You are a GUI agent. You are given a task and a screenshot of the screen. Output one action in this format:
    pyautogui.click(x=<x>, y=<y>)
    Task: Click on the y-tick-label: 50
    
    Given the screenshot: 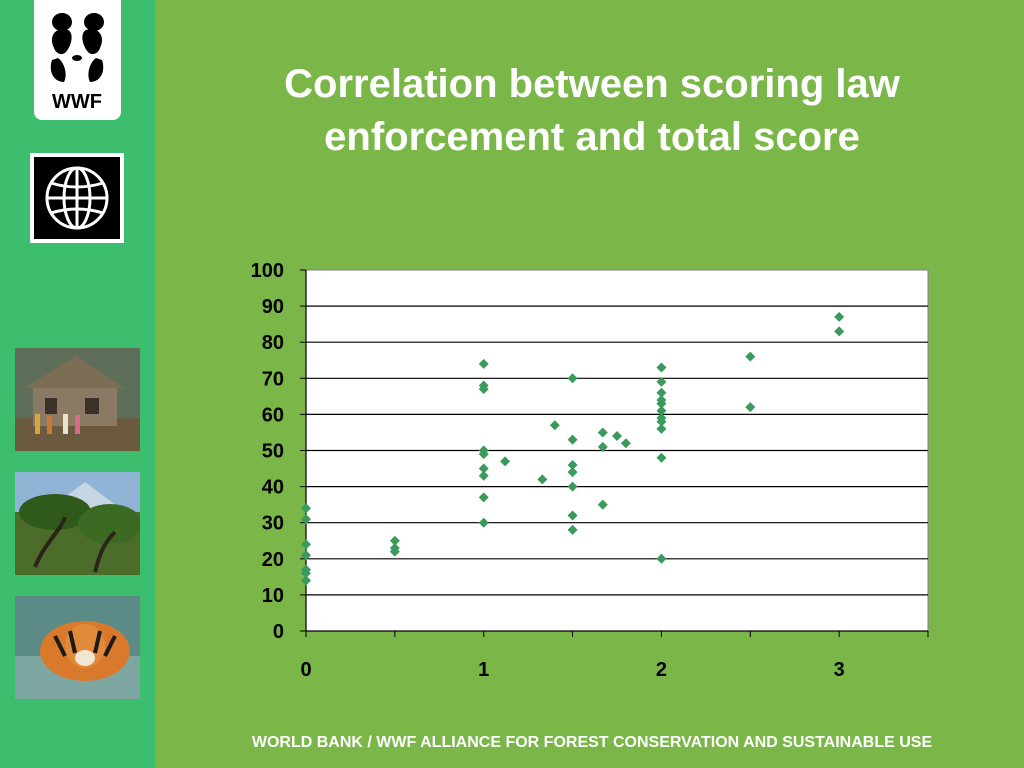 What is the action you would take?
    pyautogui.click(x=273, y=452)
    